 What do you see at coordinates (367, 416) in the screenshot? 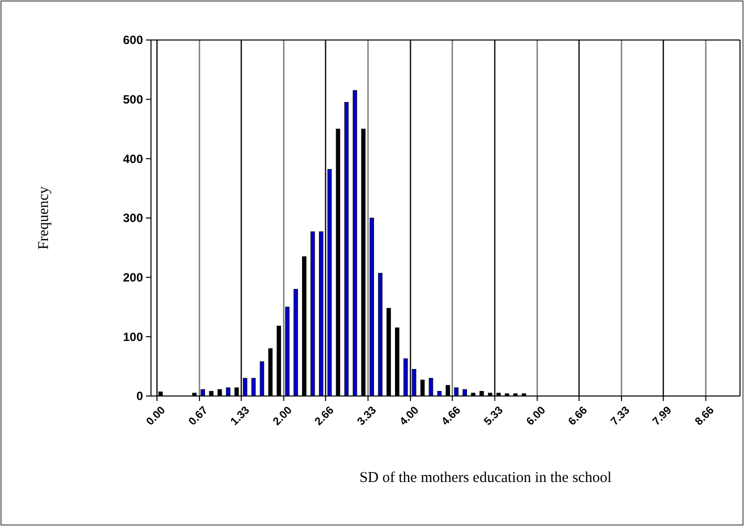
I see `x-tick-label: 3.33` at bounding box center [367, 416].